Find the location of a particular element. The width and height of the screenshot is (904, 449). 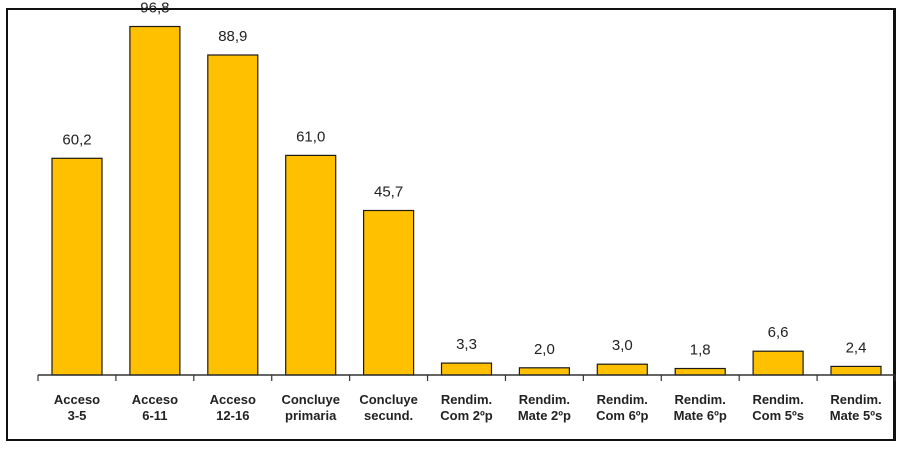

bar-value-label: 96,8 is located at coordinates (154, 8).